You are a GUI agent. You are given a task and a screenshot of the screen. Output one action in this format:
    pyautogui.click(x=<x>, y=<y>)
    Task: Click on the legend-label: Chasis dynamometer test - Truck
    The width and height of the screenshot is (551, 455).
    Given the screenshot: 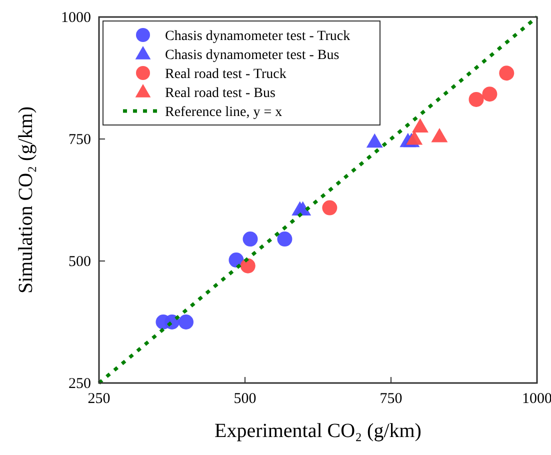 What is the action you would take?
    pyautogui.click(x=257, y=36)
    